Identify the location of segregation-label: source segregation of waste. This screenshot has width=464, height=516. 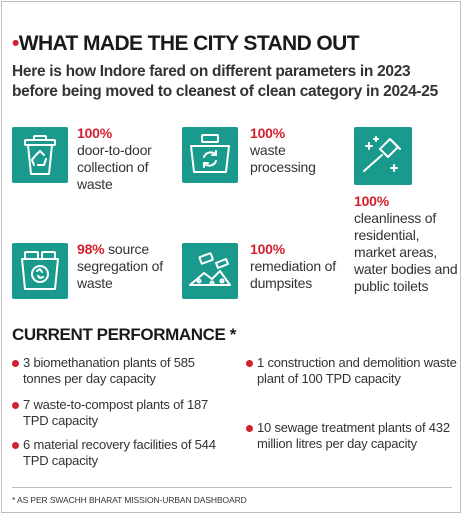
(120, 266).